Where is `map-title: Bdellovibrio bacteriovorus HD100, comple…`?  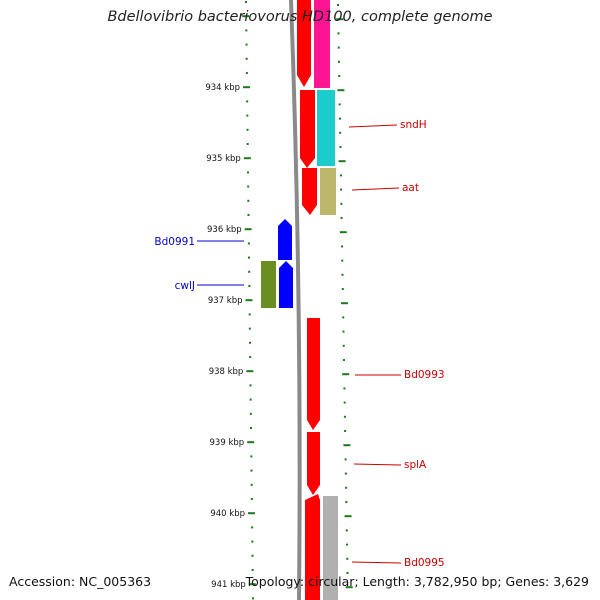 map-title: Bdellovibrio bacteriovorus HD100, comple… is located at coordinates (300, 17).